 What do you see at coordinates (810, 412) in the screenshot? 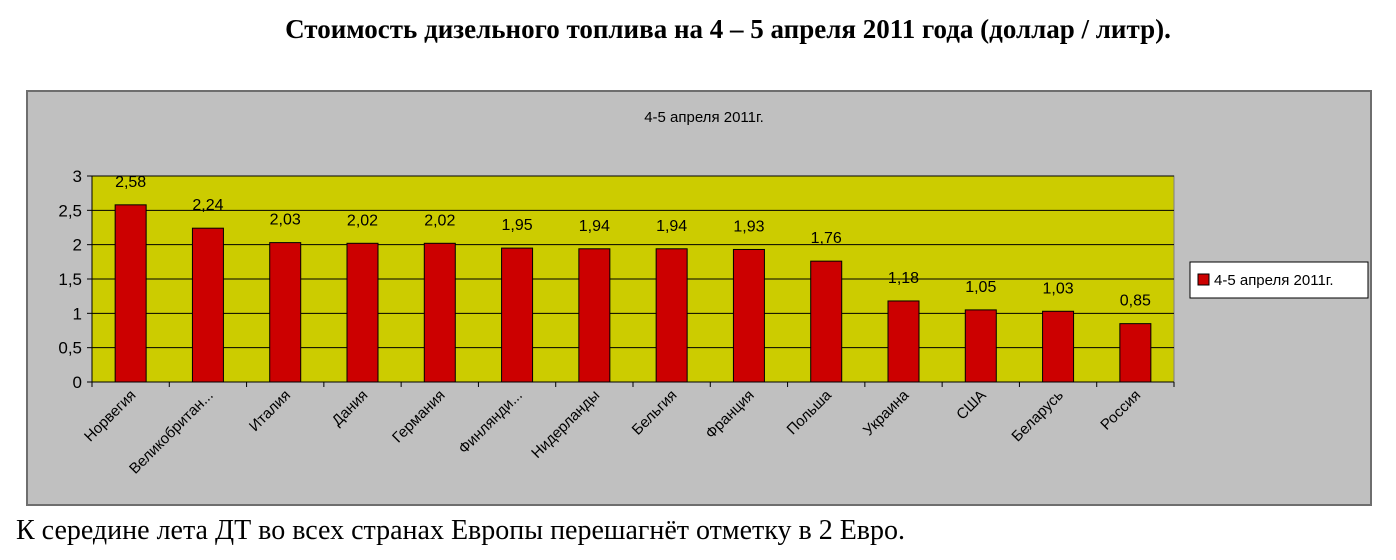
I see `x-tick-label: Польша` at bounding box center [810, 412].